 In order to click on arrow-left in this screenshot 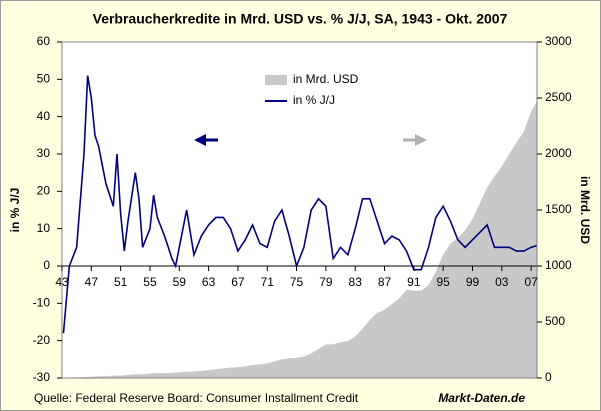, I will do `click(206, 140)`.